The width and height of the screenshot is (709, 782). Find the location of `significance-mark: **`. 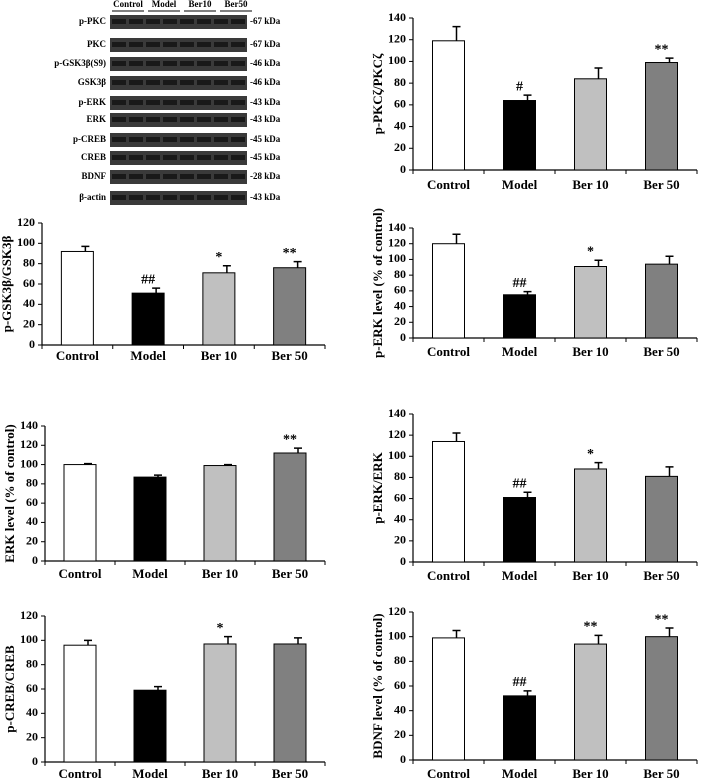

significance-mark: ** is located at coordinates (290, 439).